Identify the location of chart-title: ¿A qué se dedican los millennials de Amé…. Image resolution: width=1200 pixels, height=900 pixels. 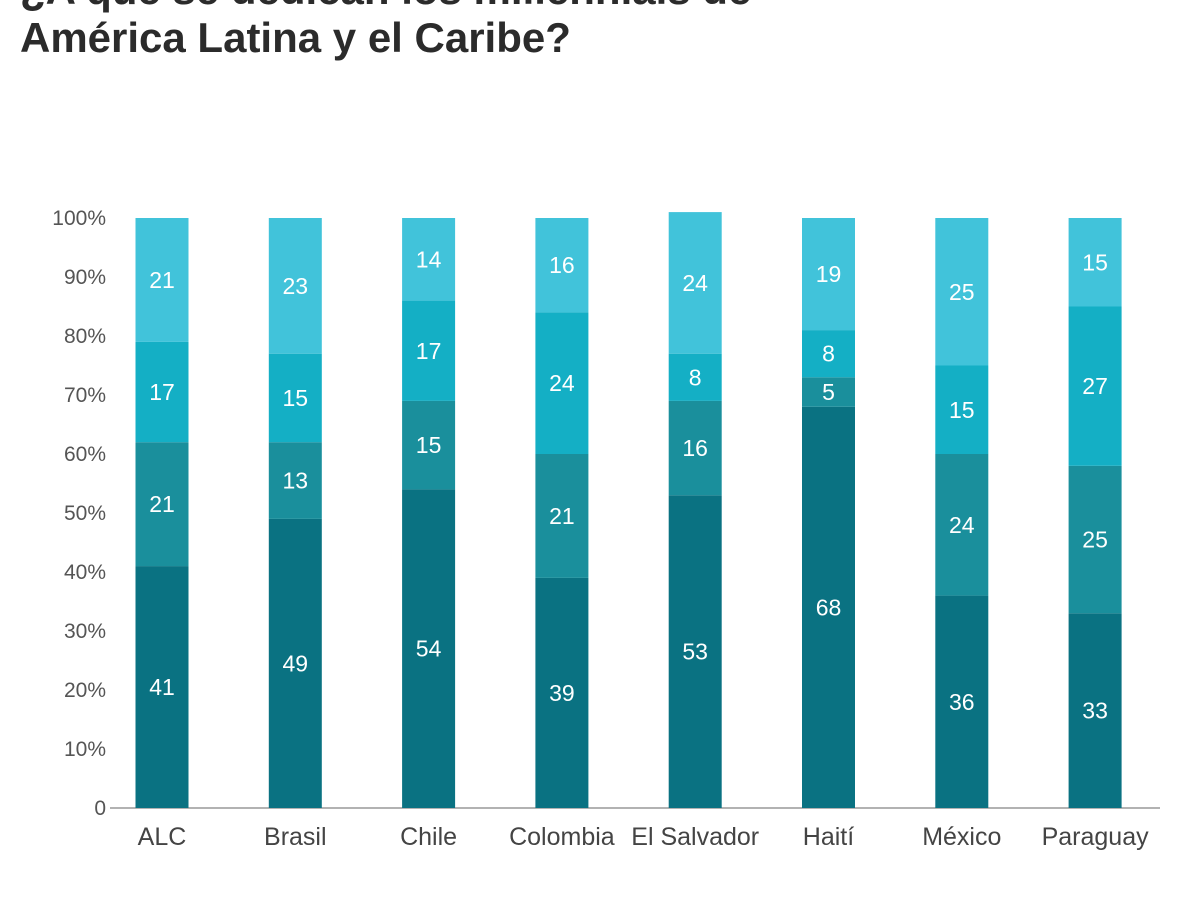
(600, 31).